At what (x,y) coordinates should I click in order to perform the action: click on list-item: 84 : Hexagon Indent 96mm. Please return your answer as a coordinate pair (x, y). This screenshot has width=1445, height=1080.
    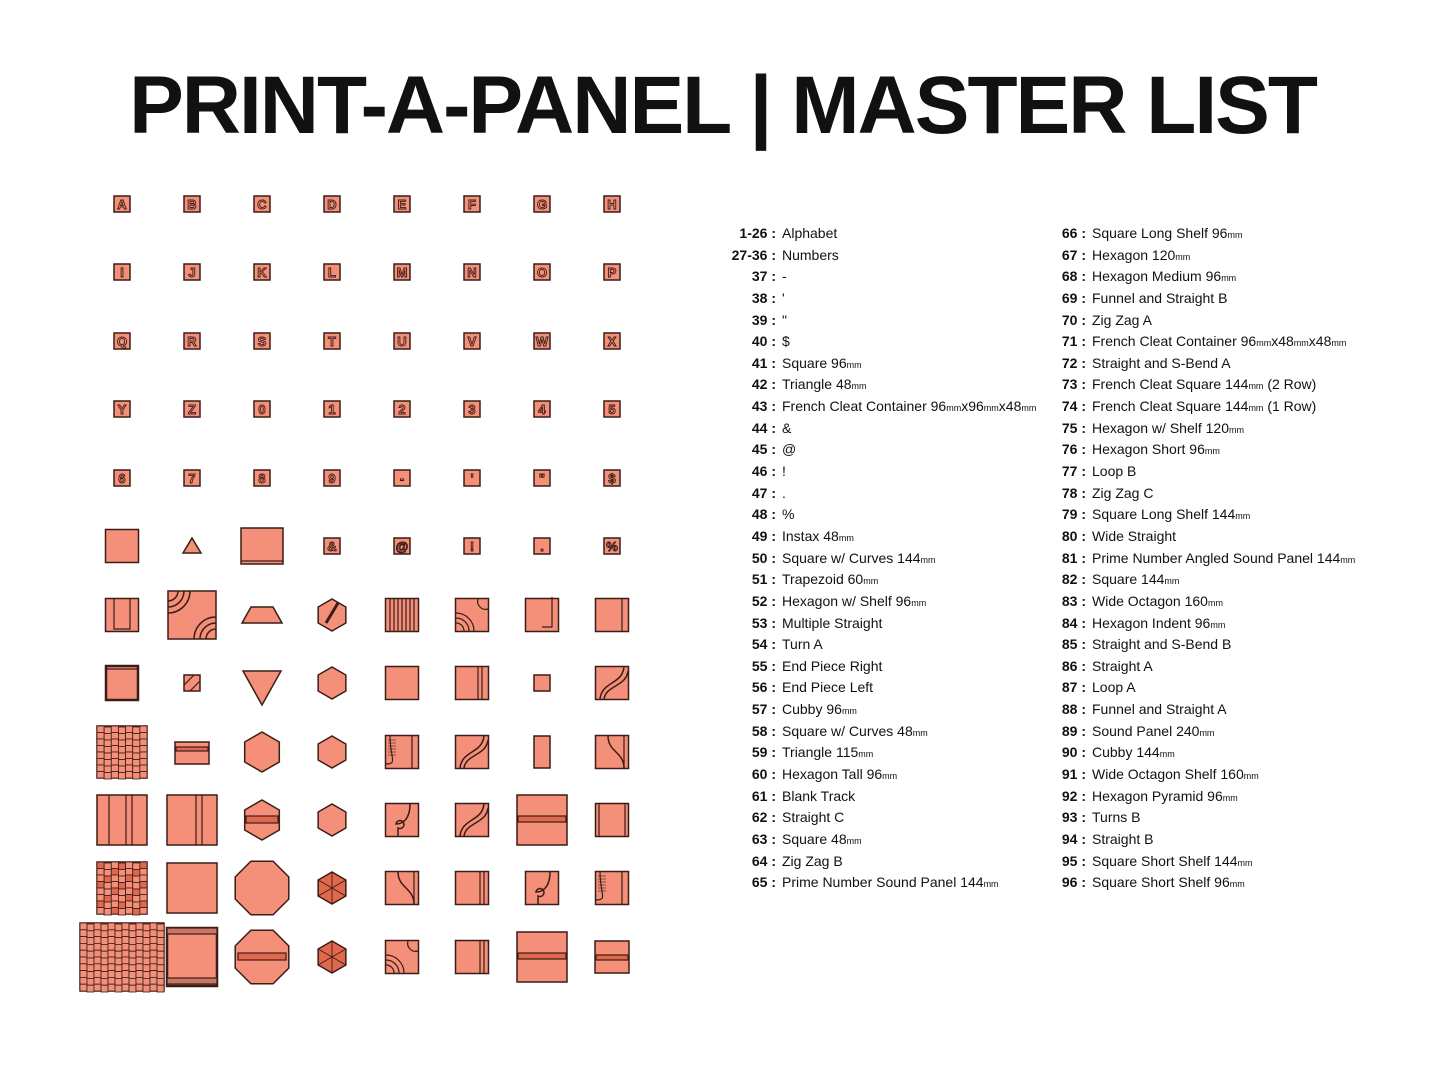
    Looking at the image, I should click on (1208, 624).